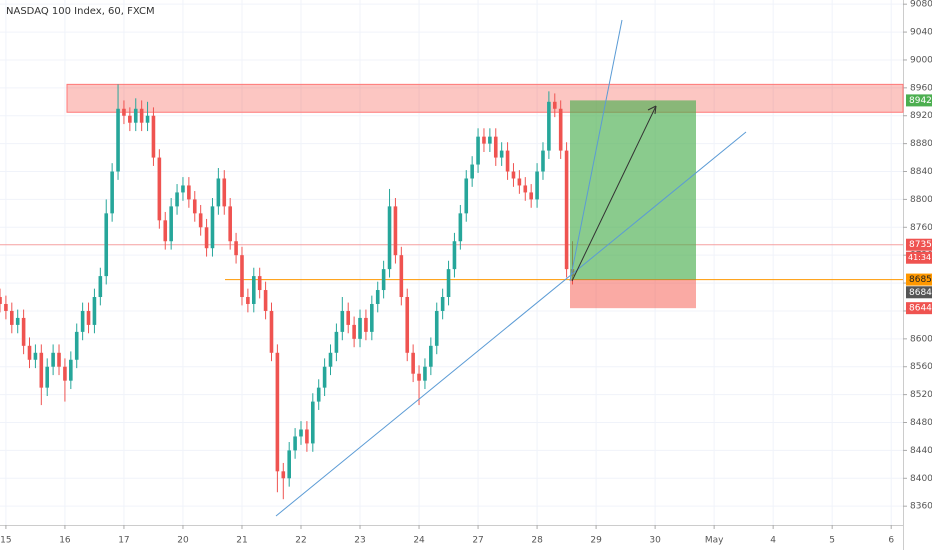  Describe the element at coordinates (537, 541) in the screenshot. I see `x-tick-label: 28` at that location.